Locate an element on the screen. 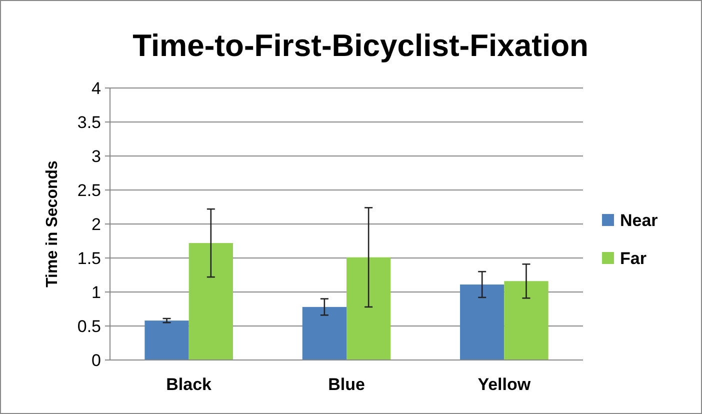 This screenshot has height=414, width=702. x-tick-label: Yellow is located at coordinates (505, 384).